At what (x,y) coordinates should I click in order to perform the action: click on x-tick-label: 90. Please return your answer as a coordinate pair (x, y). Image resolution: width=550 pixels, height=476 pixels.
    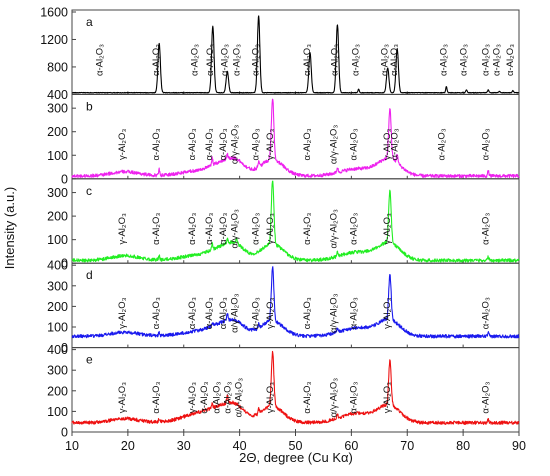
    Looking at the image, I should click on (519, 446).